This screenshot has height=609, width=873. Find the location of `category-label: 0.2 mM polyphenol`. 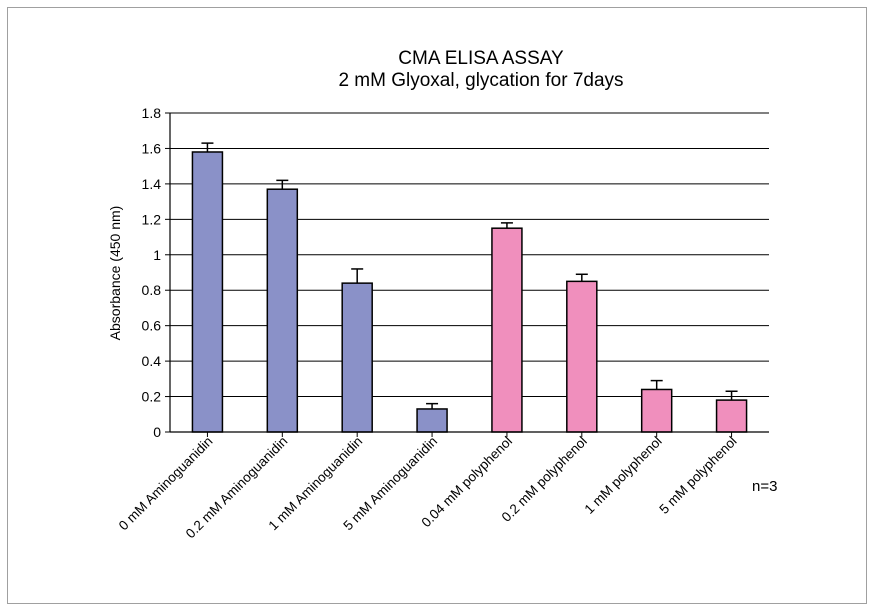

category-label: 0.2 mM polyphenol is located at coordinates (544, 479).